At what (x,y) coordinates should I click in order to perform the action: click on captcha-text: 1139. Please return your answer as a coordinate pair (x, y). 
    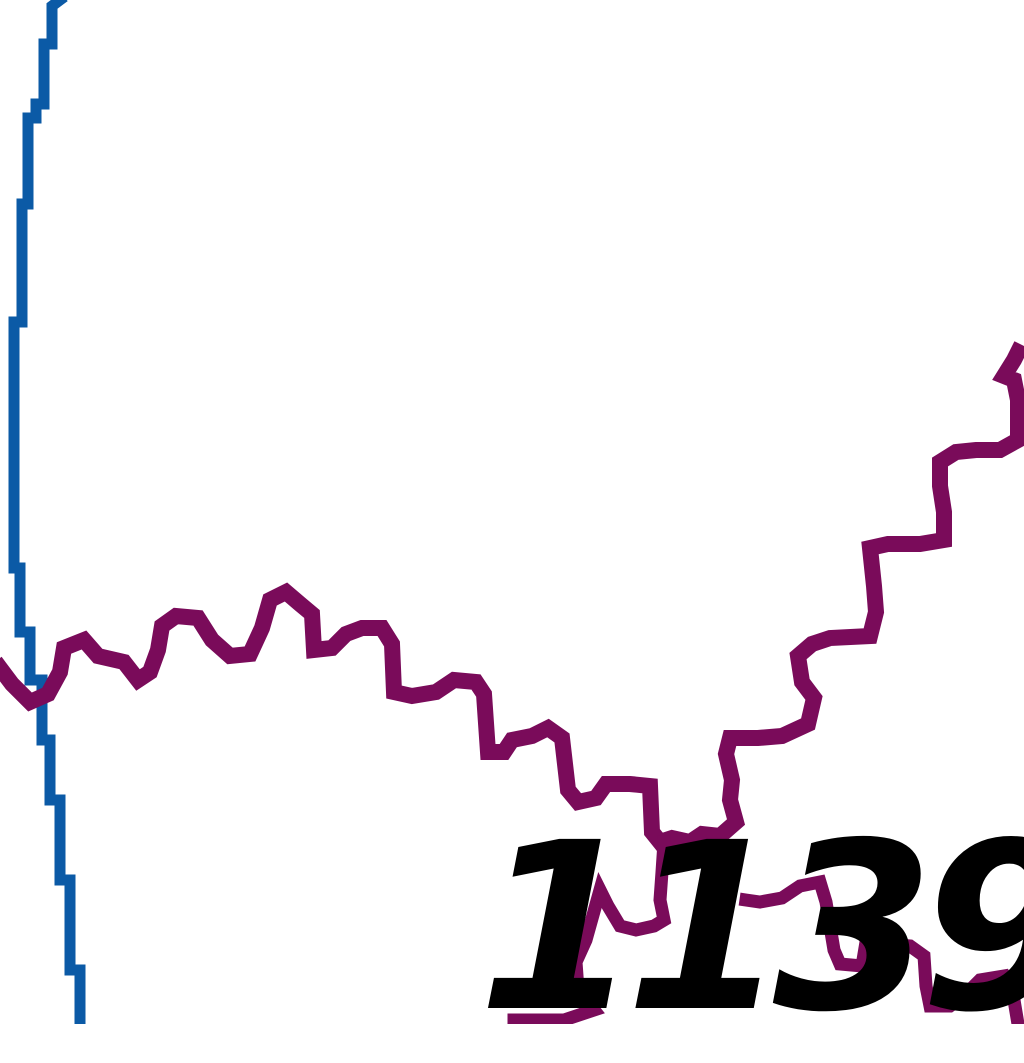
    Looking at the image, I should click on (751, 928).